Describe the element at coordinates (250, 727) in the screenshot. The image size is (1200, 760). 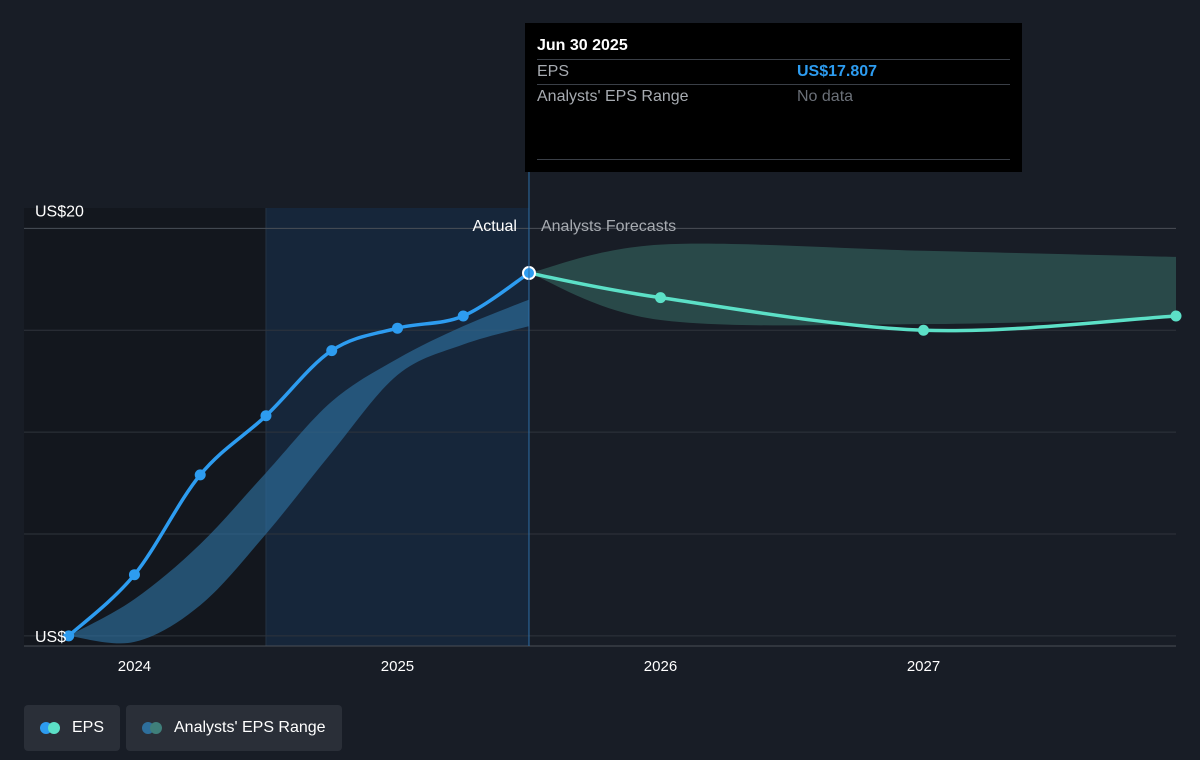
I see `legend-label-eps-range: Analysts' EPS Range` at that location.